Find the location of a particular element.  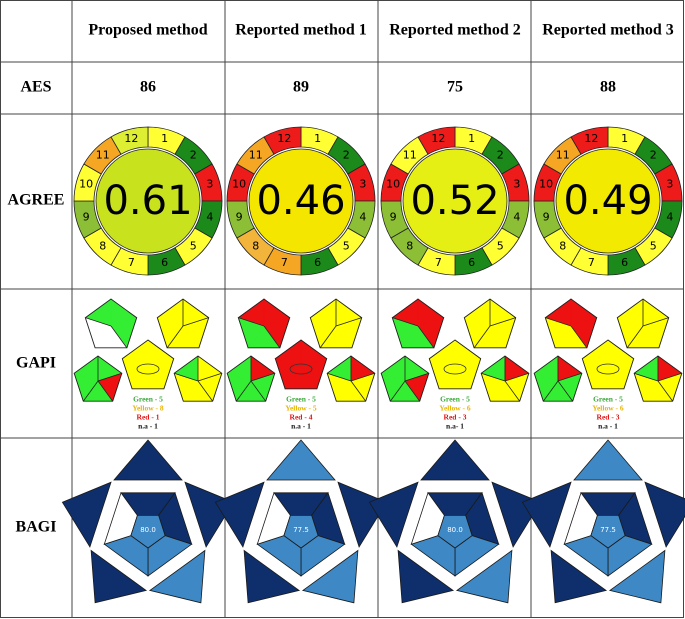

bagi-score: 77.5 is located at coordinates (608, 530).